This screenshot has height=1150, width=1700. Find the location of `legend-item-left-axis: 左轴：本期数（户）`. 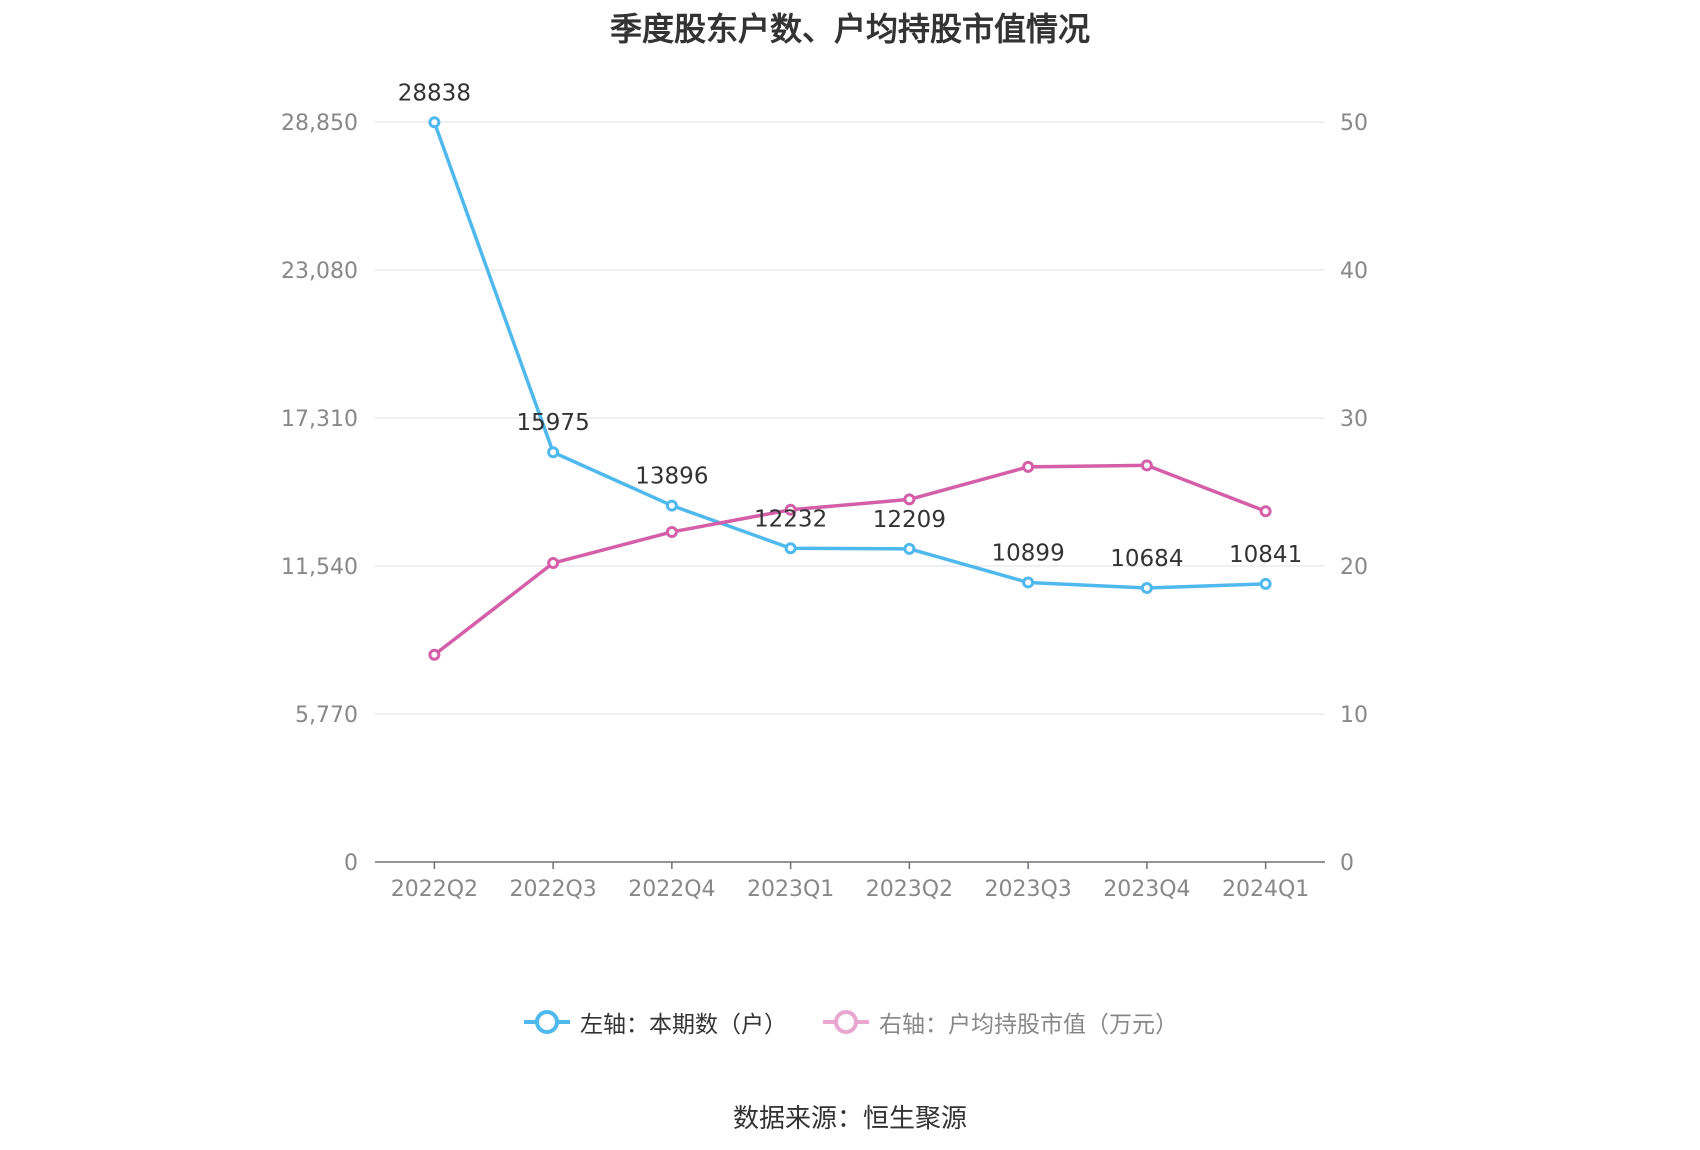

legend-item-left-axis: 左轴：本期数（户） is located at coordinates (654, 1022).